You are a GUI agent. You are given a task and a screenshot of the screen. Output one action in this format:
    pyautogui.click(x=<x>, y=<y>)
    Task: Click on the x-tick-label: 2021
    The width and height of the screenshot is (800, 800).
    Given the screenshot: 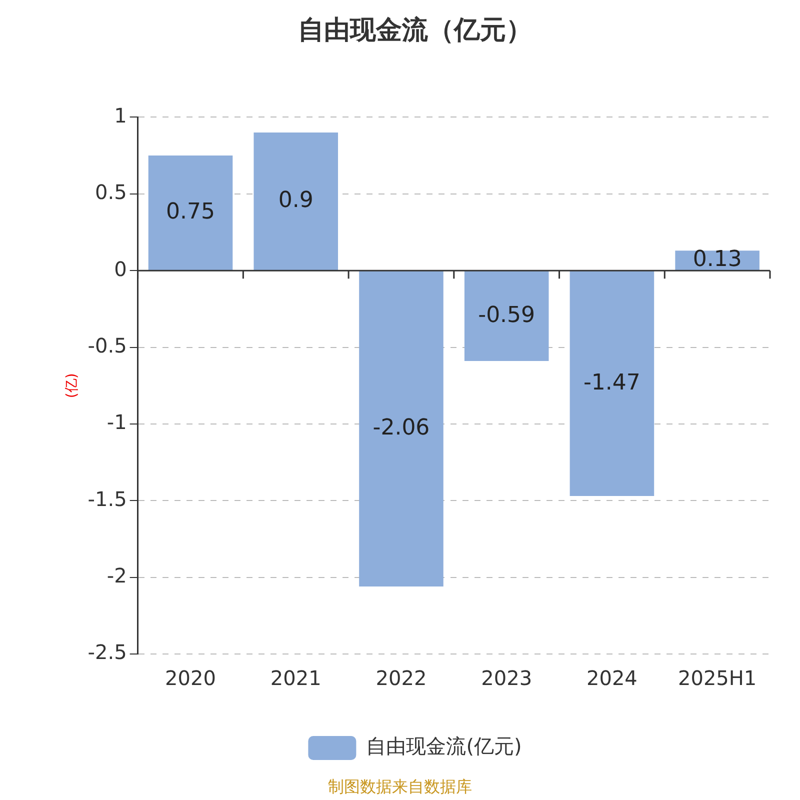 What is the action you would take?
    pyautogui.click(x=296, y=678)
    